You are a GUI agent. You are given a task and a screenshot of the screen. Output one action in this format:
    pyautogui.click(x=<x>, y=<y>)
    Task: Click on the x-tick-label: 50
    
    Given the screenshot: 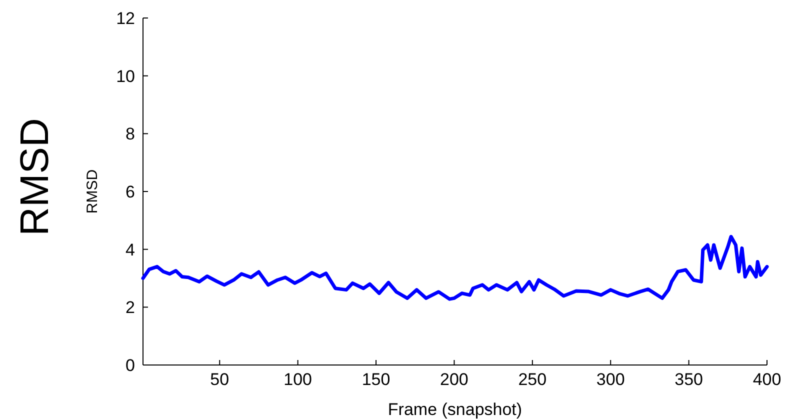 What is the action you would take?
    pyautogui.click(x=220, y=379)
    